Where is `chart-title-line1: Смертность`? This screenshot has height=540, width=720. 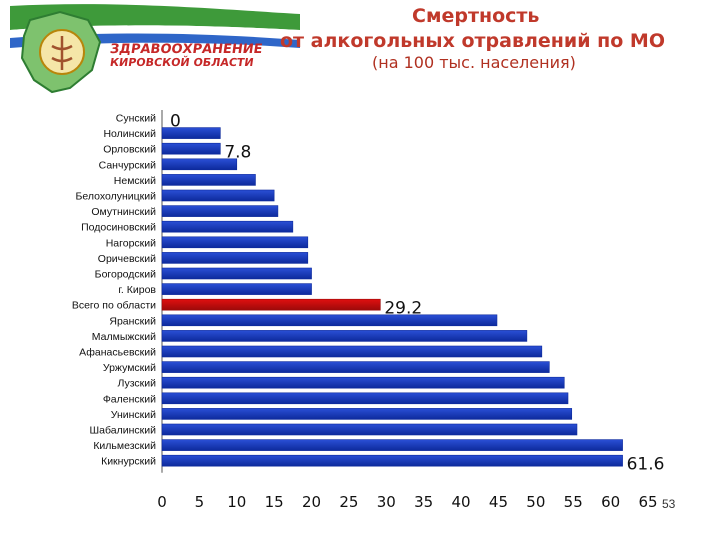
chart-title-line1: Смертность is located at coordinates (476, 16).